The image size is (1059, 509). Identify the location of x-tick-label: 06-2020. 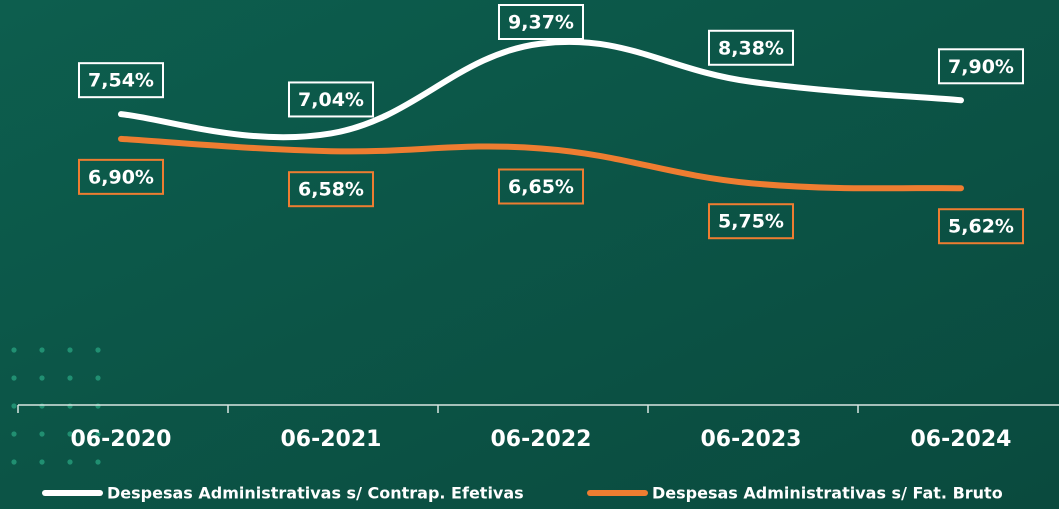
(121, 439).